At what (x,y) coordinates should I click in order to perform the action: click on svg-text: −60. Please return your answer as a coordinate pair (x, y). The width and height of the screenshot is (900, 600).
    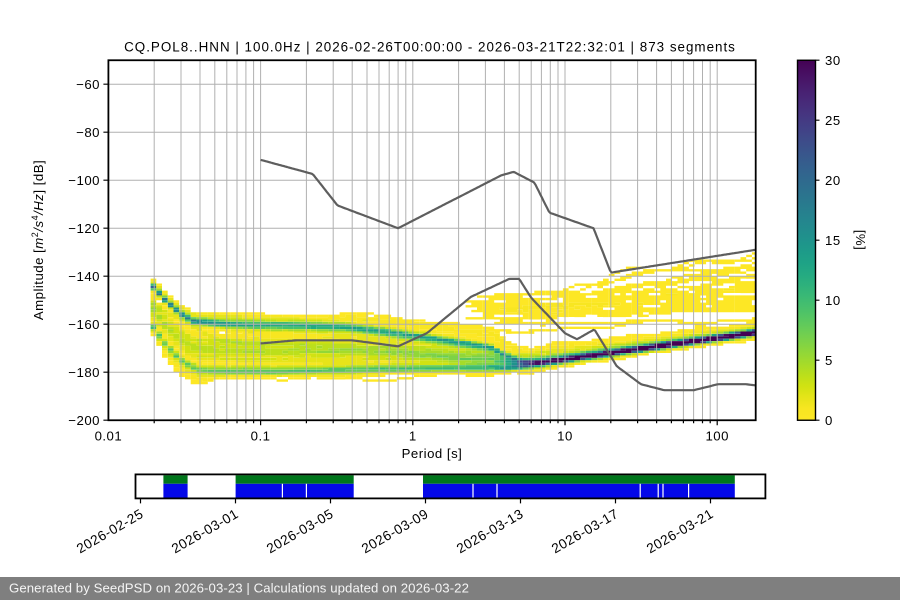
    Looking at the image, I should click on (88, 84).